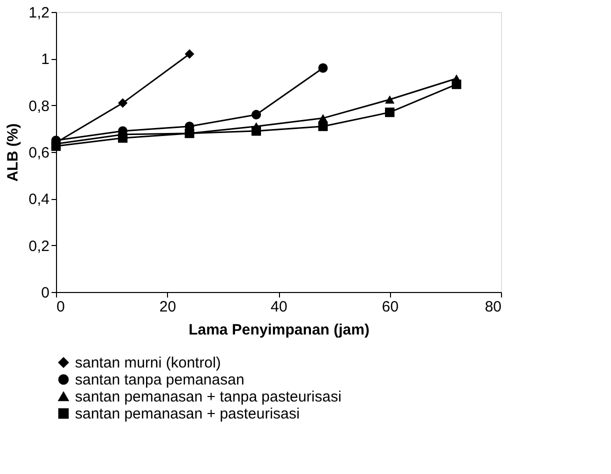 This screenshot has height=474, width=611. What do you see at coordinates (148, 363) in the screenshot?
I see `legend-label: santan murni (kontrol)` at bounding box center [148, 363].